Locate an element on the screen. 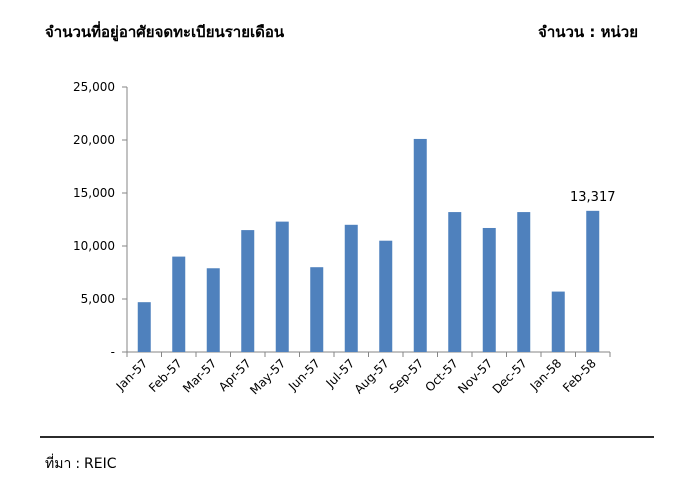  y-tick-label: 15,000 is located at coordinates (94, 193).